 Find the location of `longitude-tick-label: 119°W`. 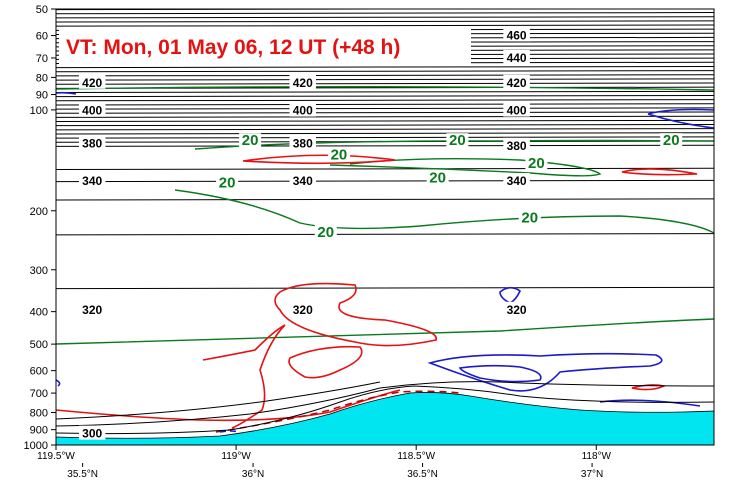

longitude-tick-label: 119°W is located at coordinates (236, 456).